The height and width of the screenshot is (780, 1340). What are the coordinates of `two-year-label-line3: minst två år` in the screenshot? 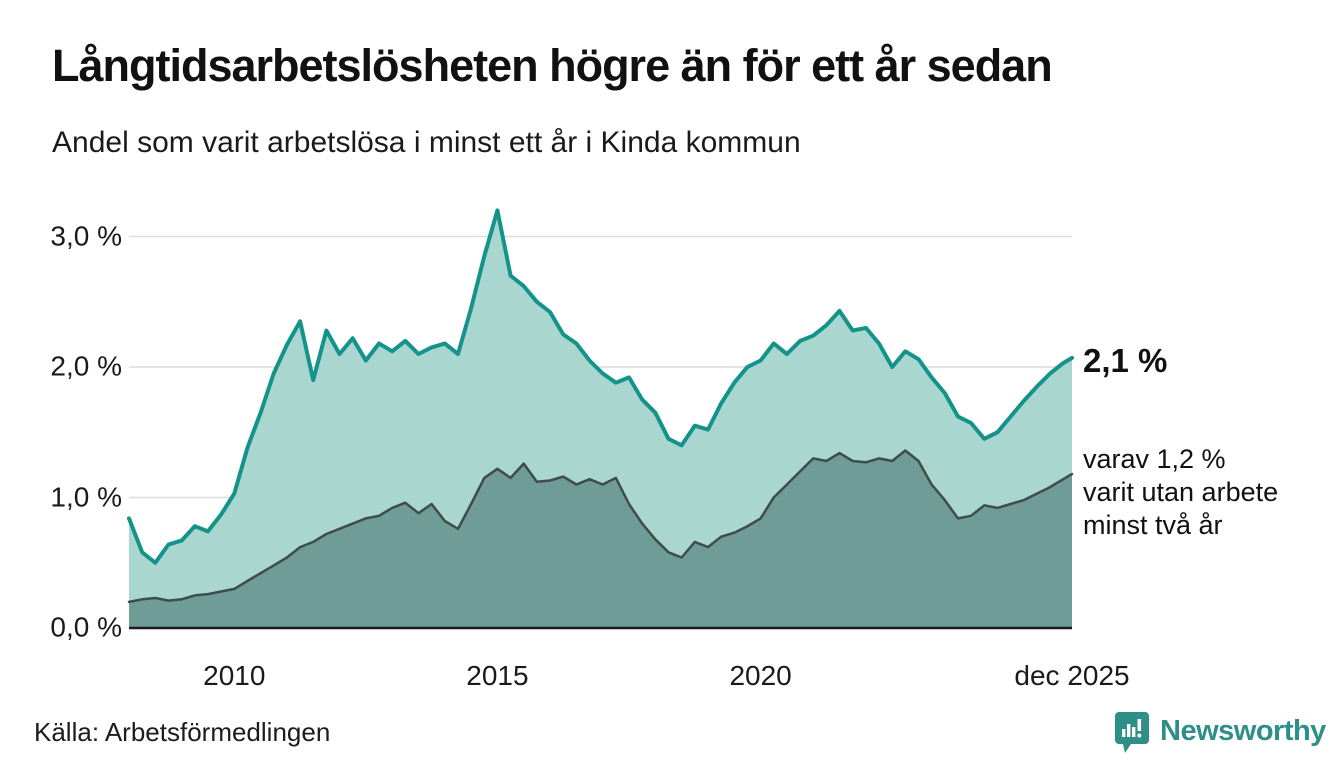 It's located at (1153, 525).